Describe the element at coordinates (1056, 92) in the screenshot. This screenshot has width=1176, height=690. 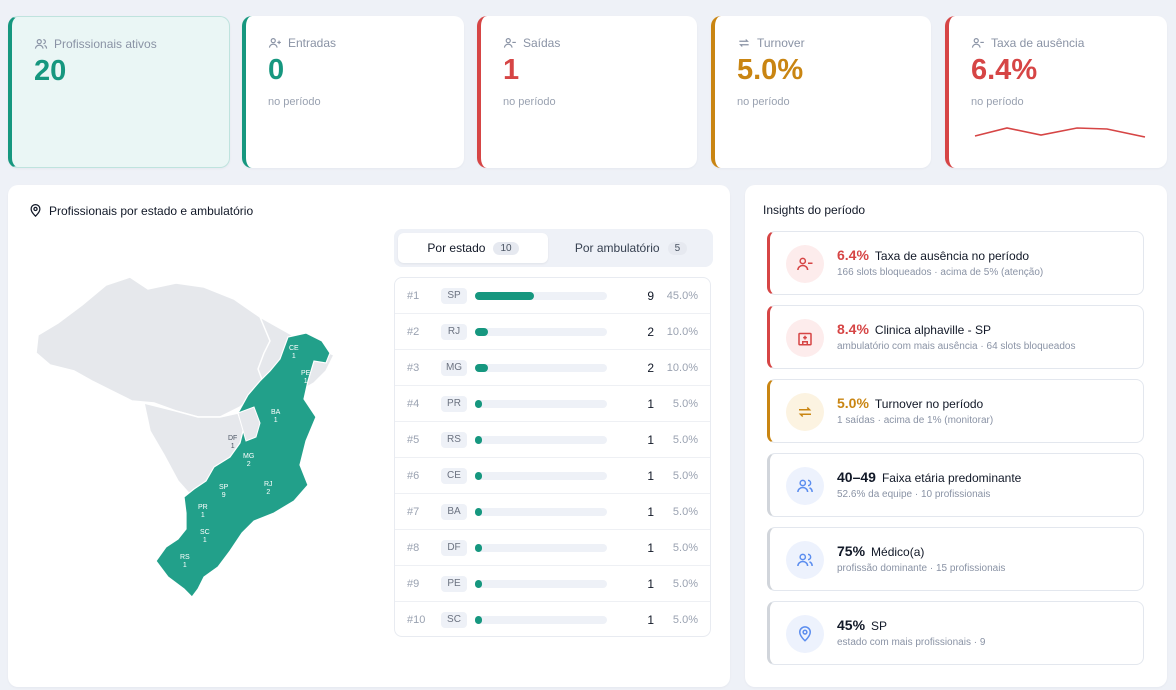
I see `kpi-card-absence-rate: Taxa de ausência 6.4% no período` at that location.